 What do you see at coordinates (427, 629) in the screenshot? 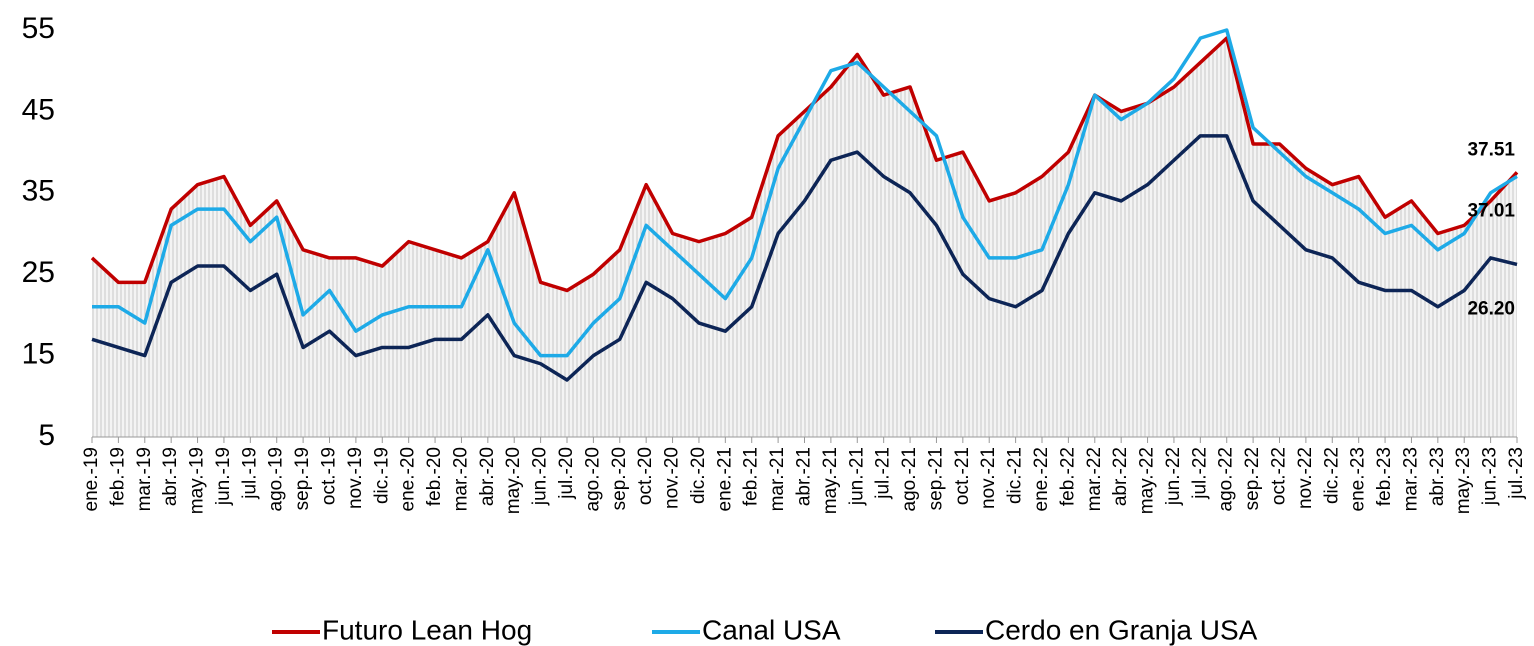
I see `legend-label: Futuro Lean Hog` at bounding box center [427, 629].